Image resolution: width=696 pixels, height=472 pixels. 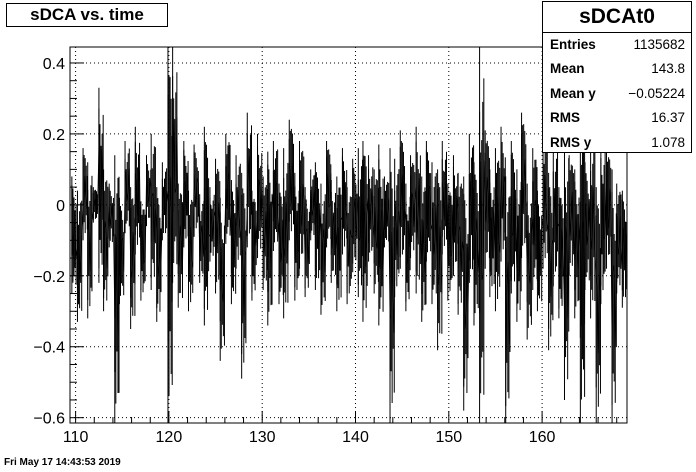 I want to click on stats-value: 1.078, so click(x=668, y=142).